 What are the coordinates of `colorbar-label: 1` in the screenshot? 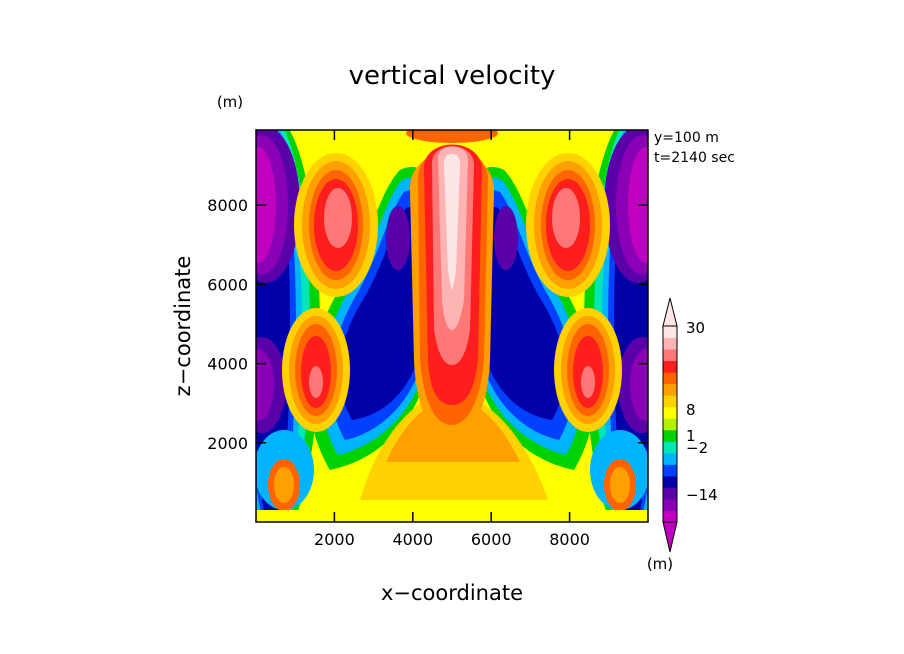 It's located at (691, 436).